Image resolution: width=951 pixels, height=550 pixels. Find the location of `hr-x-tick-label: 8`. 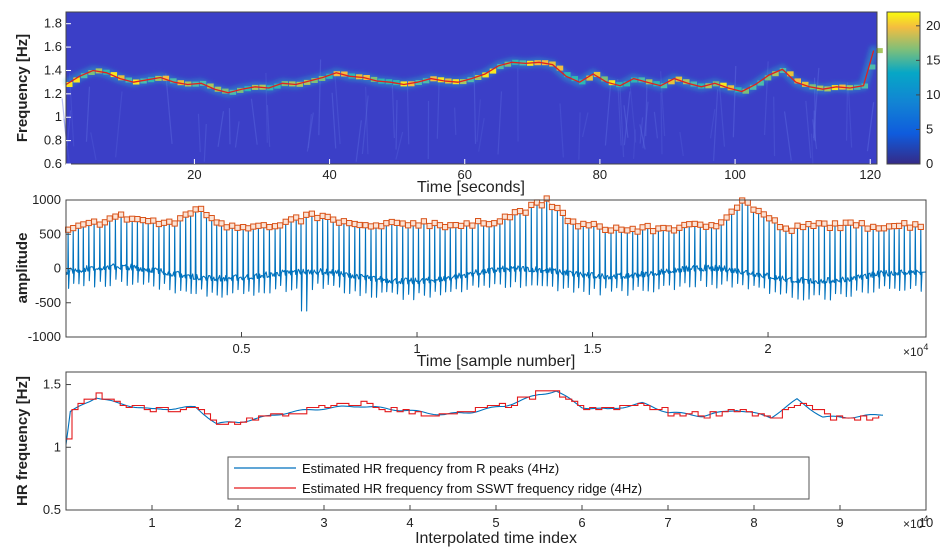

hr-x-tick-label: 8 is located at coordinates (753, 522).